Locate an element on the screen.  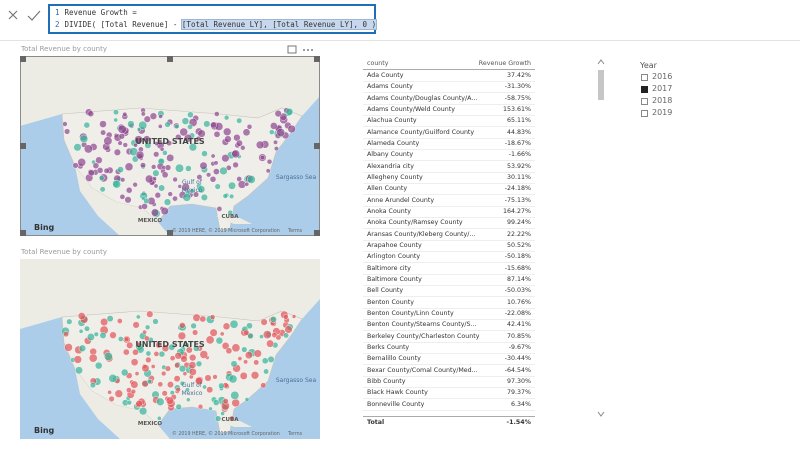
scroll-thumb is located at coordinates (601, 85).